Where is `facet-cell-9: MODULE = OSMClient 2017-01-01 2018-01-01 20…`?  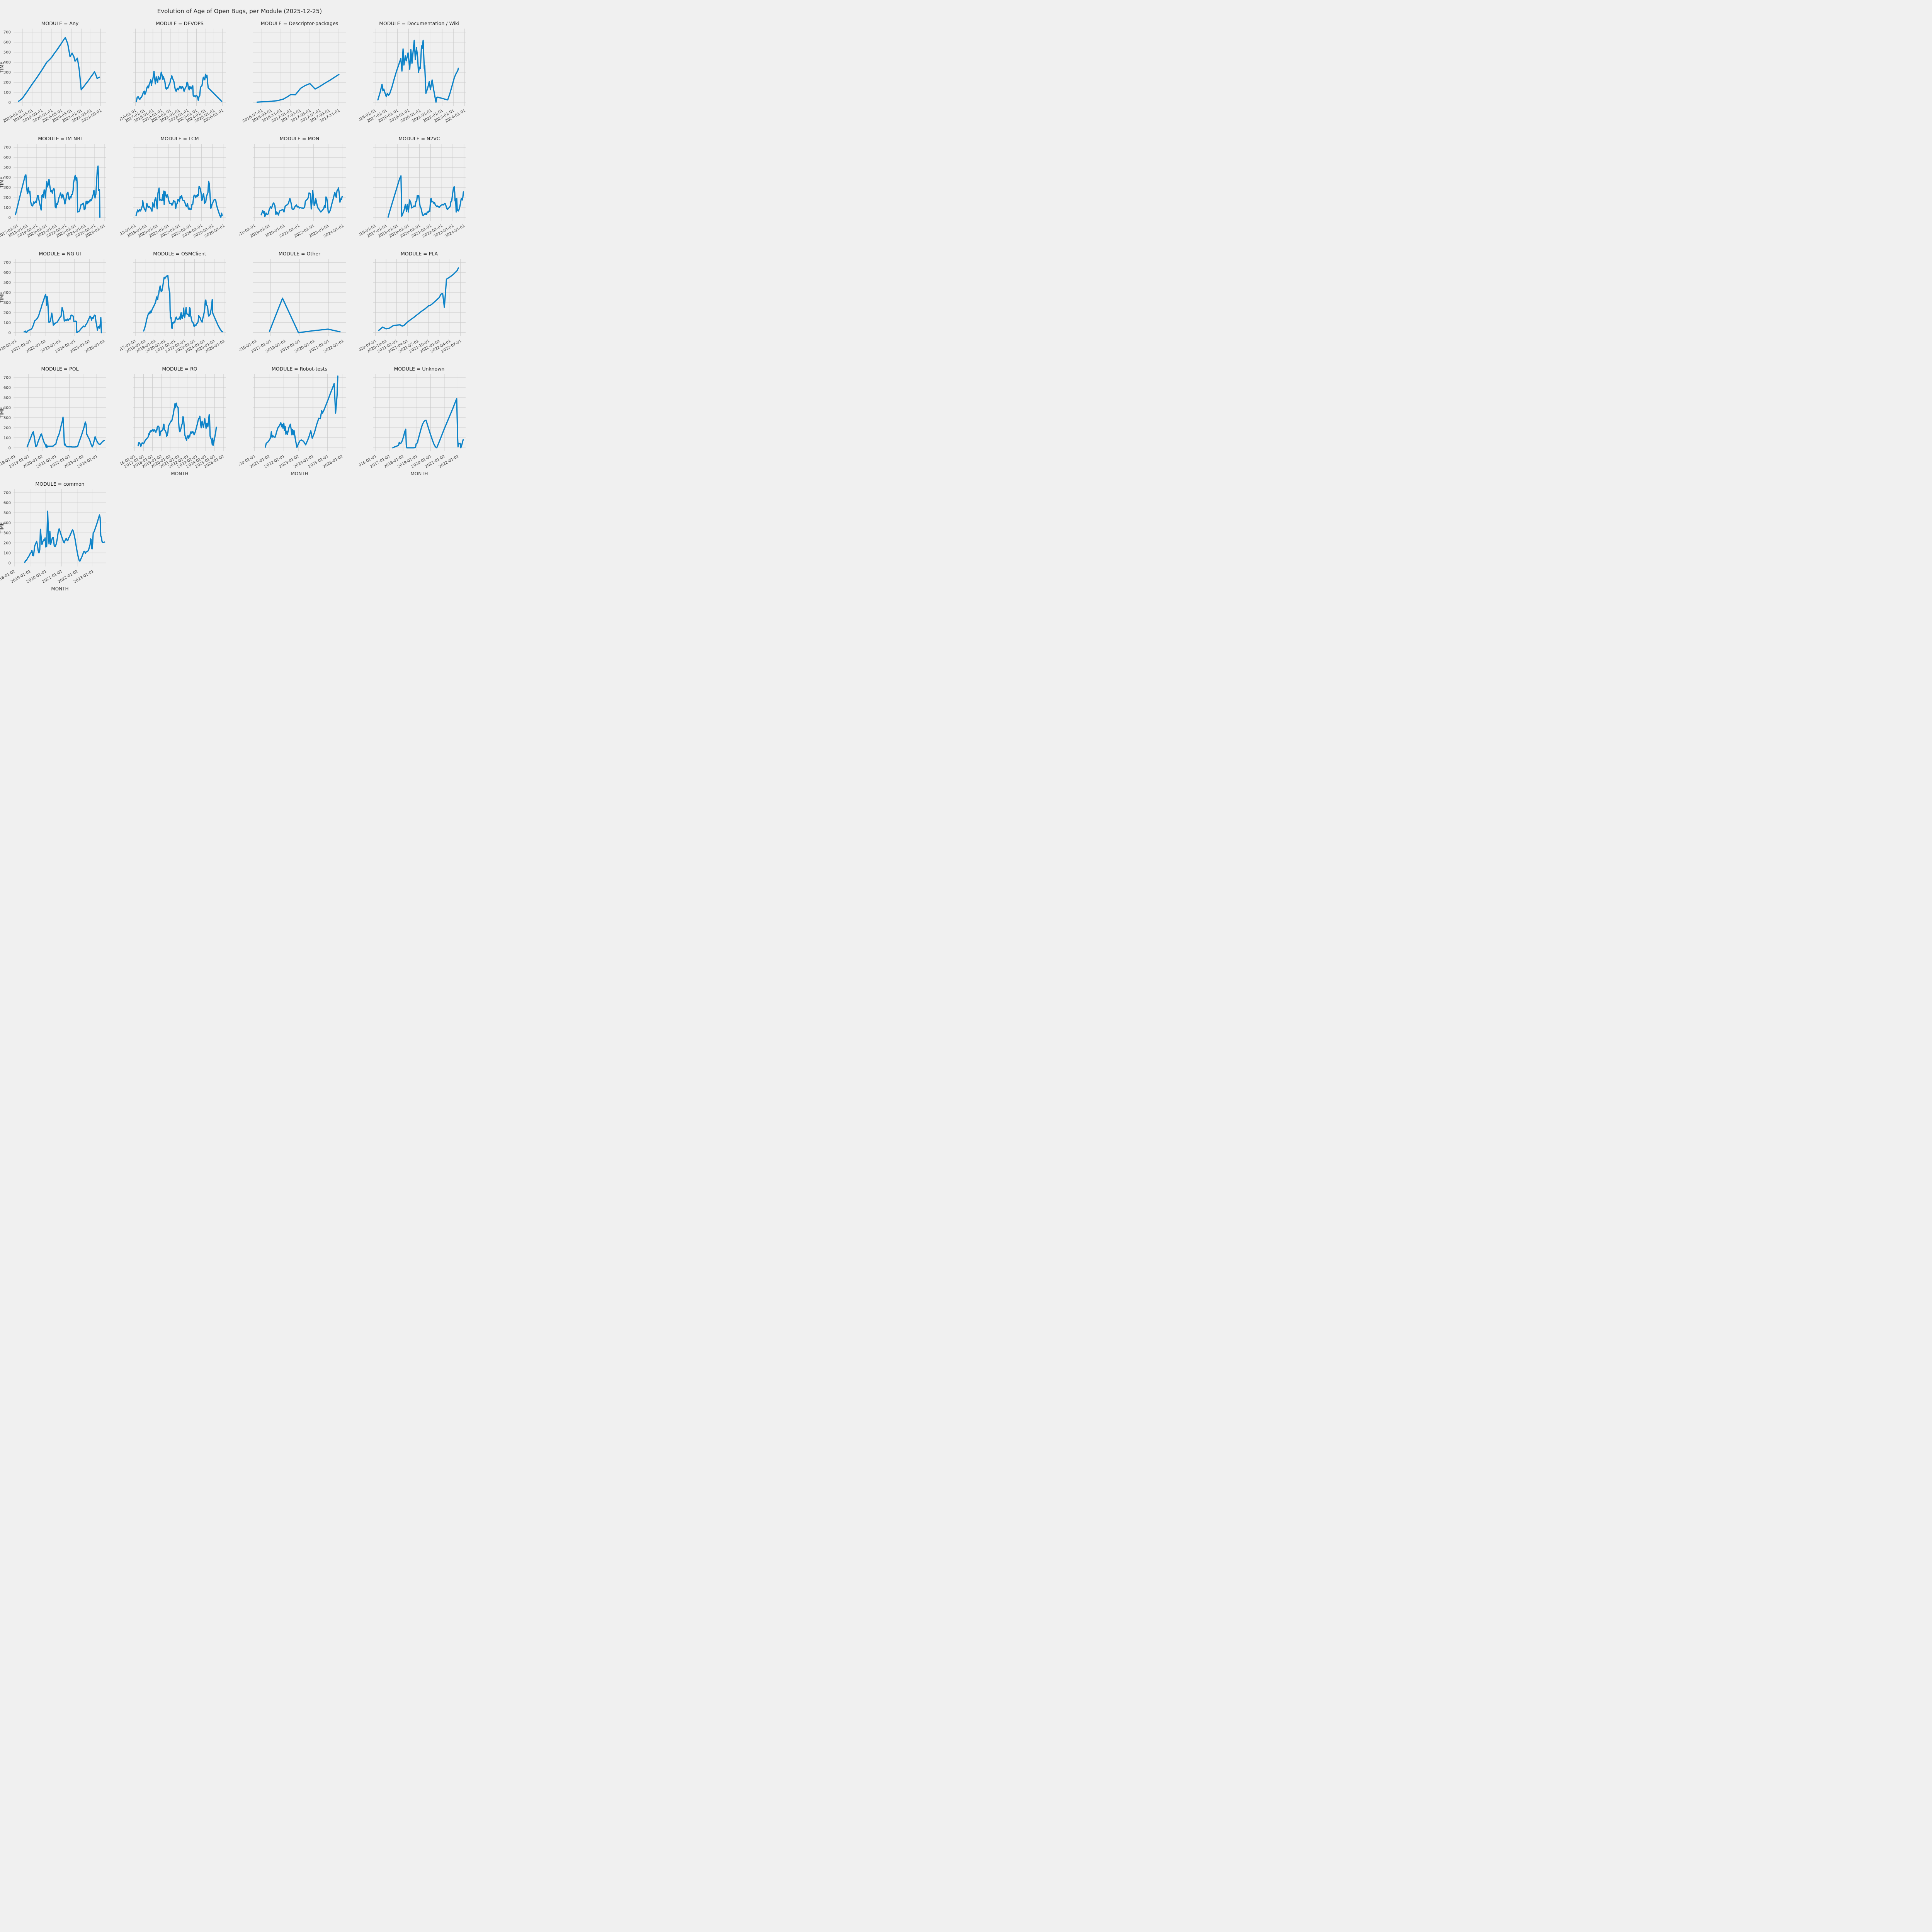 facet-cell-9: MODULE = OSMClient 2017-01-01 2018-01-01 20… is located at coordinates (180, 305).